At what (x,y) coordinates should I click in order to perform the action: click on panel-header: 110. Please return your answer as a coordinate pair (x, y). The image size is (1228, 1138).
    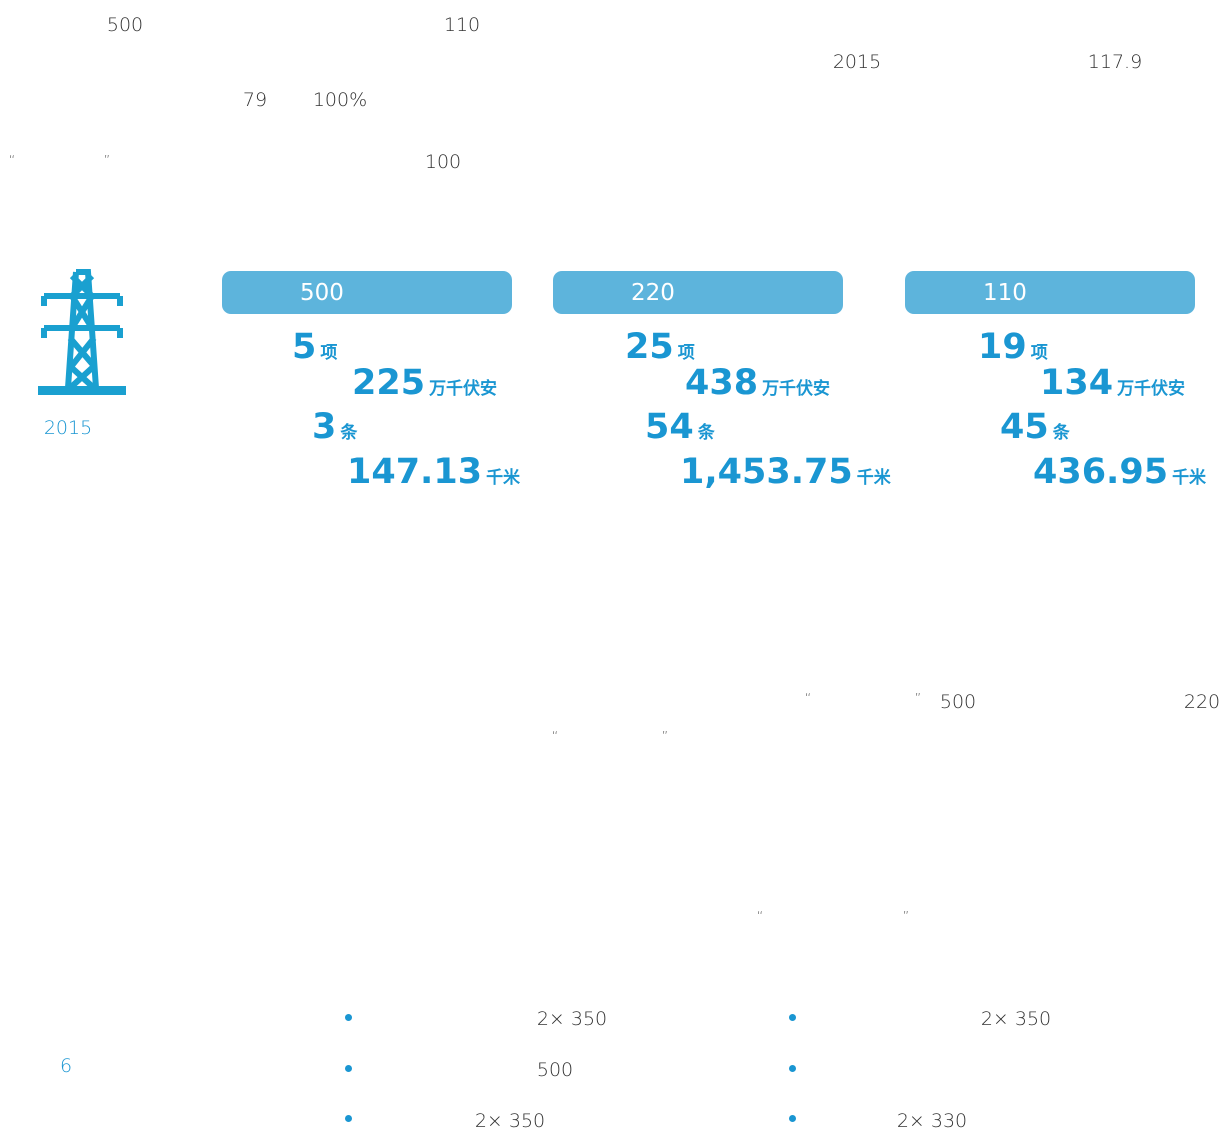
    Looking at the image, I should click on (1050, 292).